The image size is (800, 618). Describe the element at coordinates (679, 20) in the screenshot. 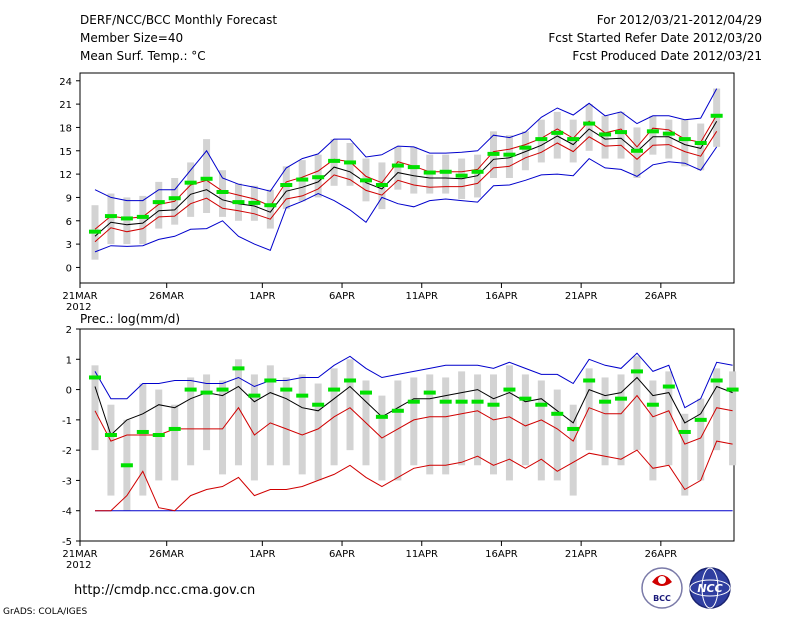

I see `forecast-period: For 2012/03/21-2012/04/29` at that location.